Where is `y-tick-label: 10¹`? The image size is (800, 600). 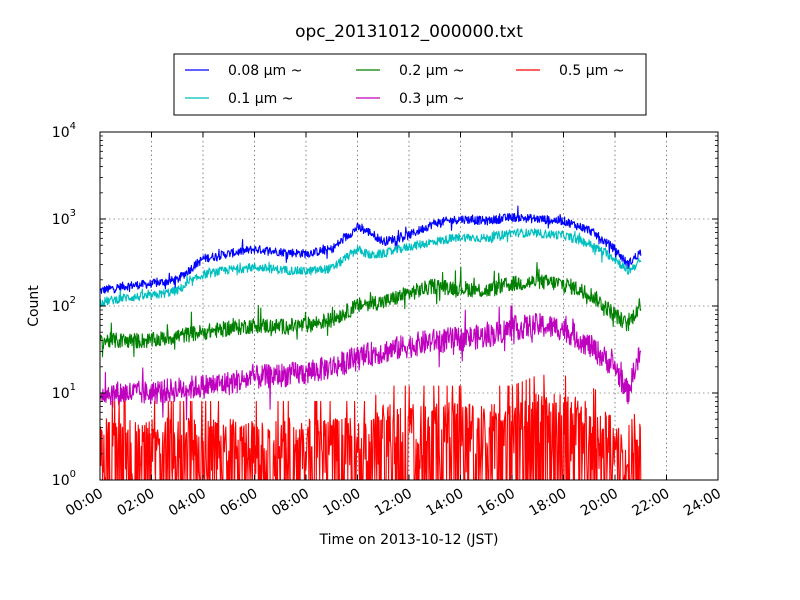
y-tick-label: 10¹ is located at coordinates (64, 392).